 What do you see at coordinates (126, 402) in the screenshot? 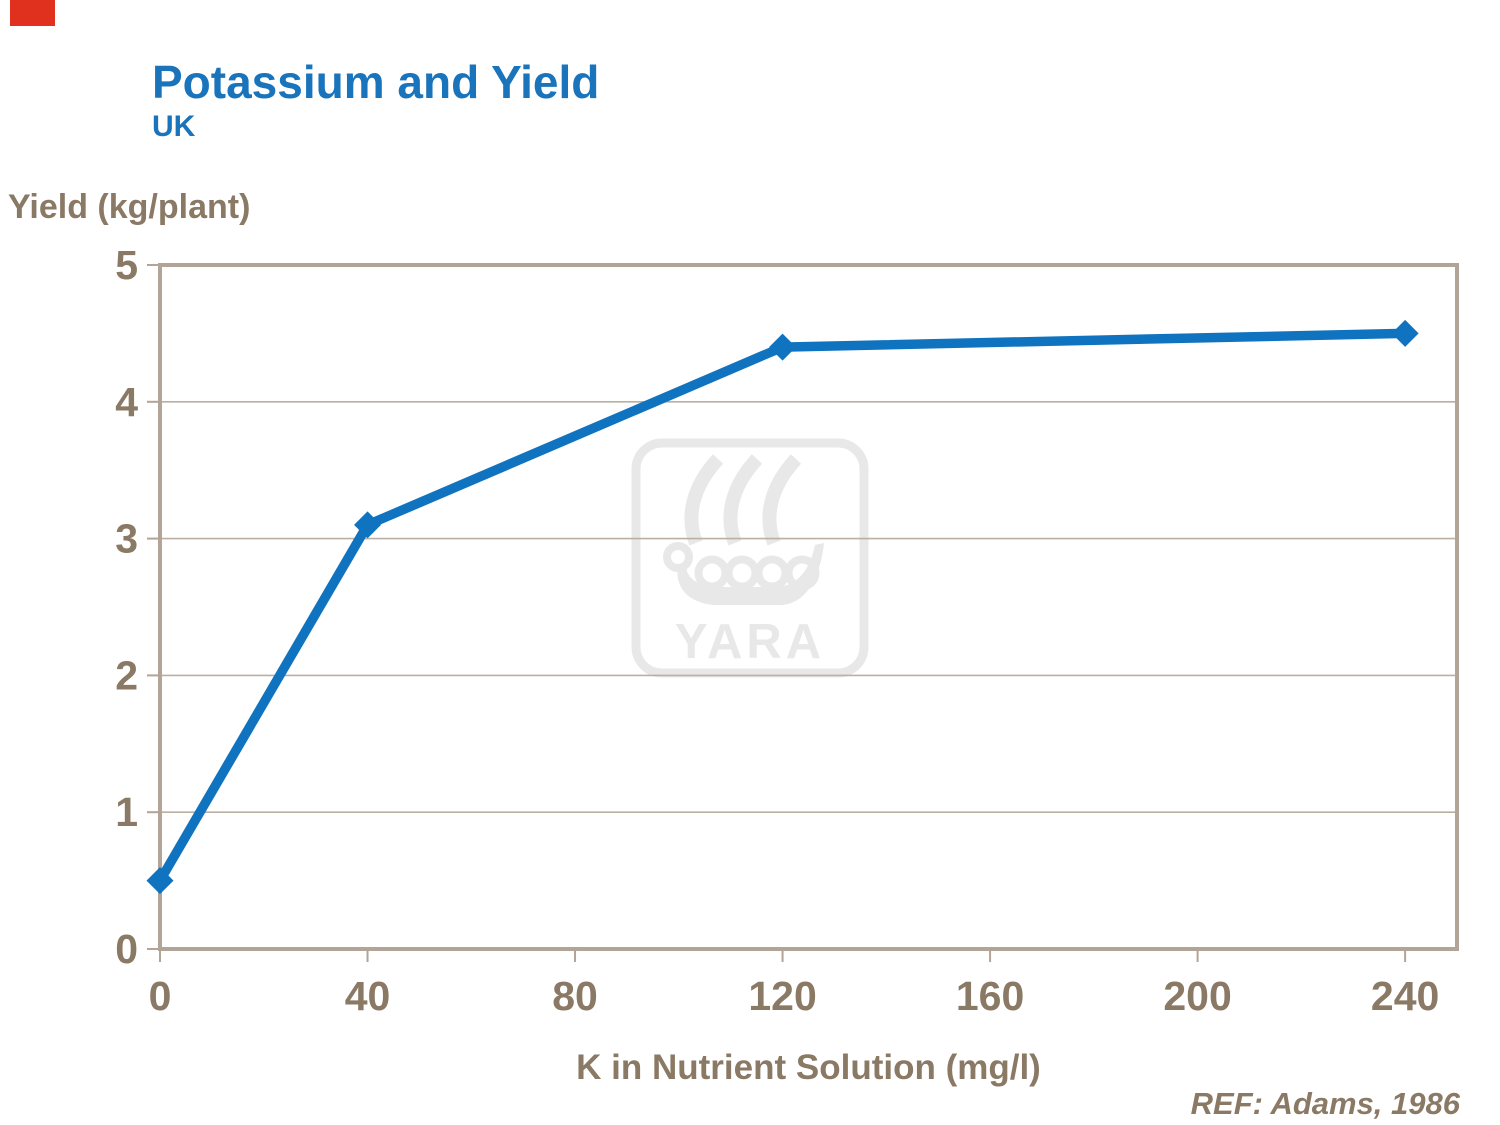
I see `y-tick-label: 4` at bounding box center [126, 402].